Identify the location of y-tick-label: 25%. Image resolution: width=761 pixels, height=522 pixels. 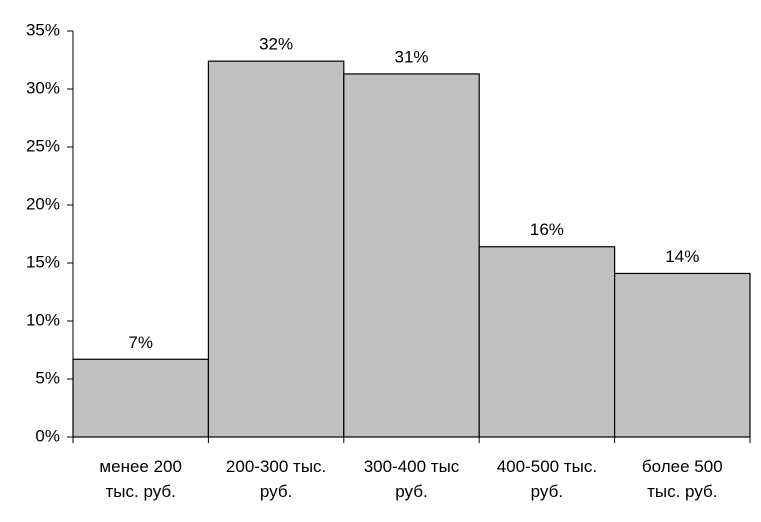
(43, 145).